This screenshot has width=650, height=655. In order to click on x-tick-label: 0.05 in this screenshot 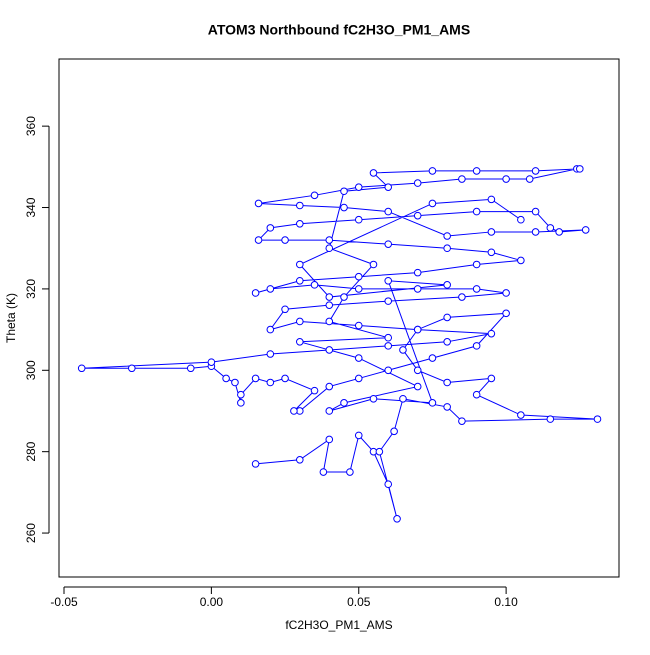, I will do `click(359, 602)`.